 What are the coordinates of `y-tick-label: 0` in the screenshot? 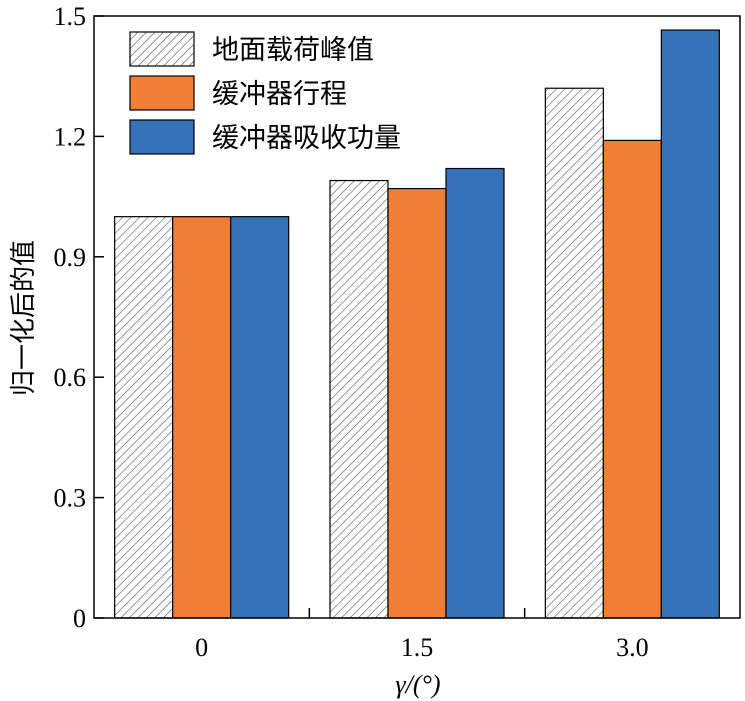 It's located at (79, 618).